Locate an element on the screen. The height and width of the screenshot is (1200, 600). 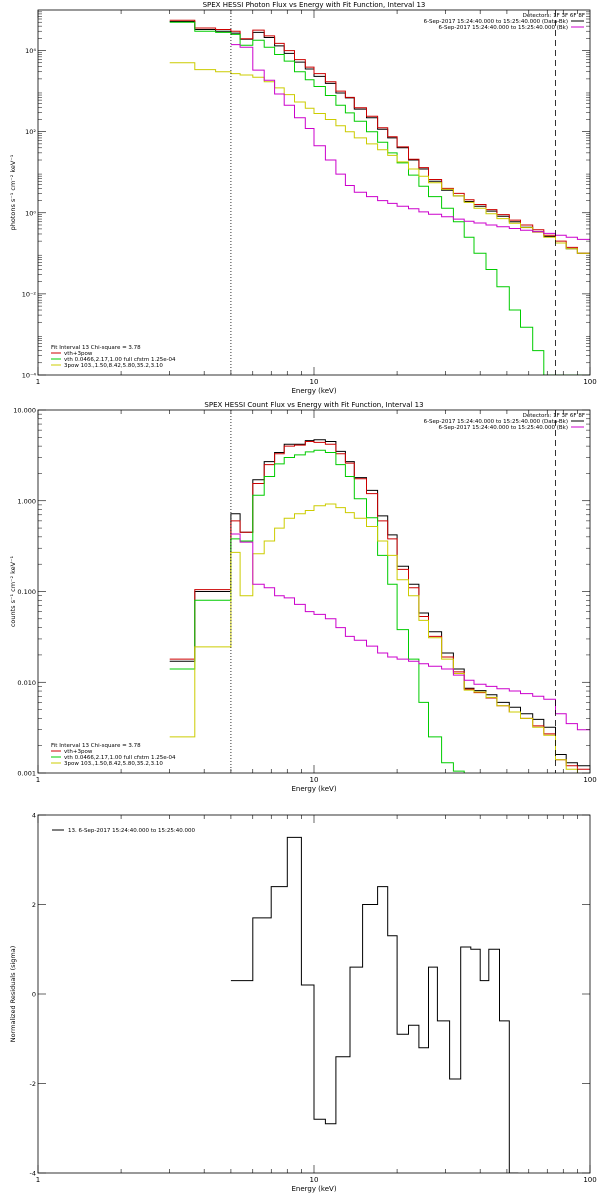
y-tick-label: -4 is located at coordinates (33, 1174).